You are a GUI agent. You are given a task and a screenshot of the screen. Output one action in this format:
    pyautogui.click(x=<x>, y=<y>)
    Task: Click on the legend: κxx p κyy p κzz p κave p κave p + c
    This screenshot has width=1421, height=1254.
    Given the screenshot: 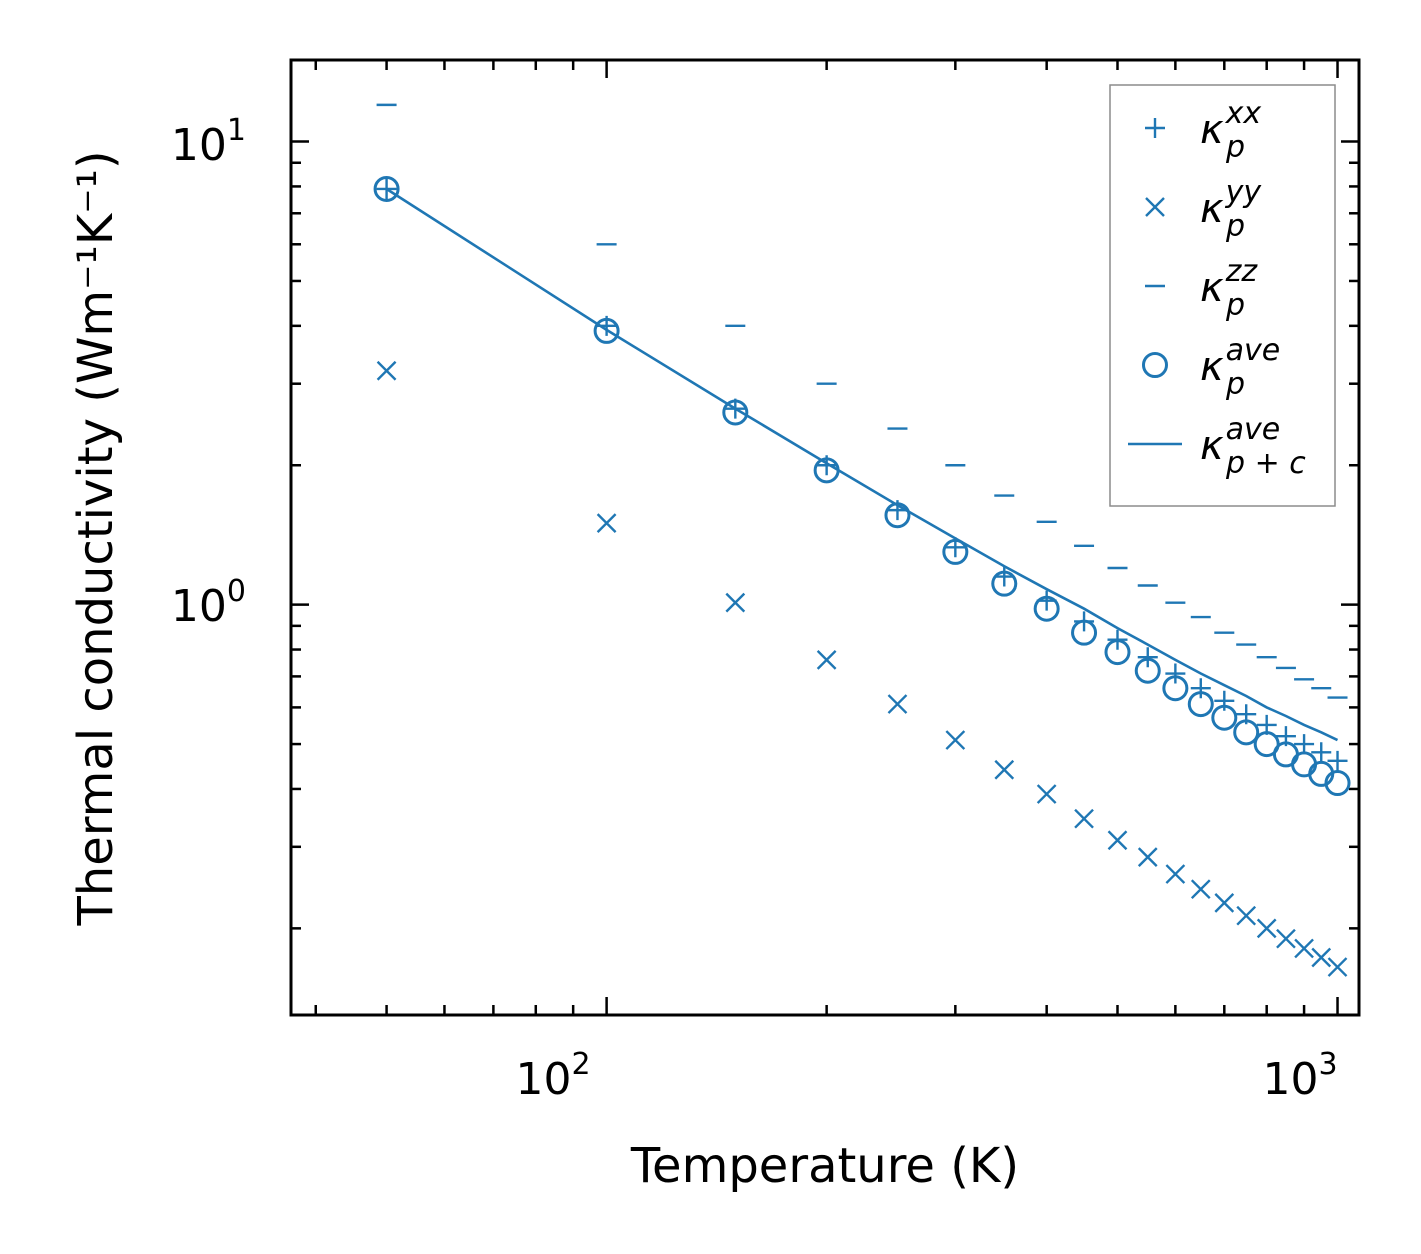 What is the action you would take?
    pyautogui.click(x=1222, y=295)
    